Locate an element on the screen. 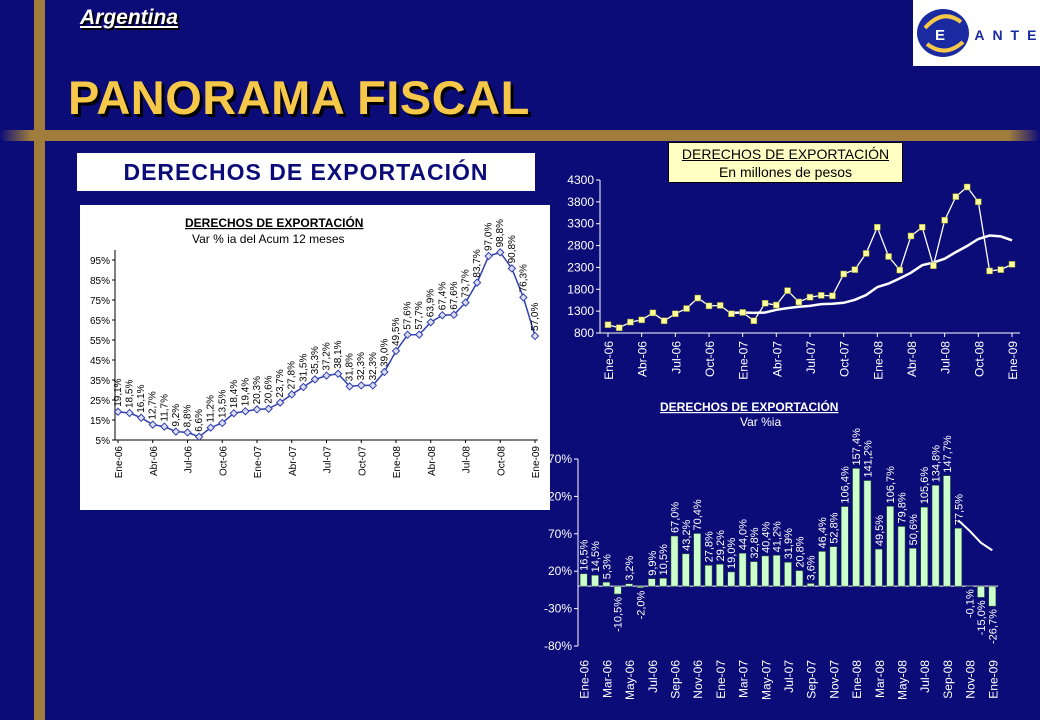 This screenshot has height=720, width=1040. chart3-x-tick-label: Nov-07 is located at coordinates (834, 679).